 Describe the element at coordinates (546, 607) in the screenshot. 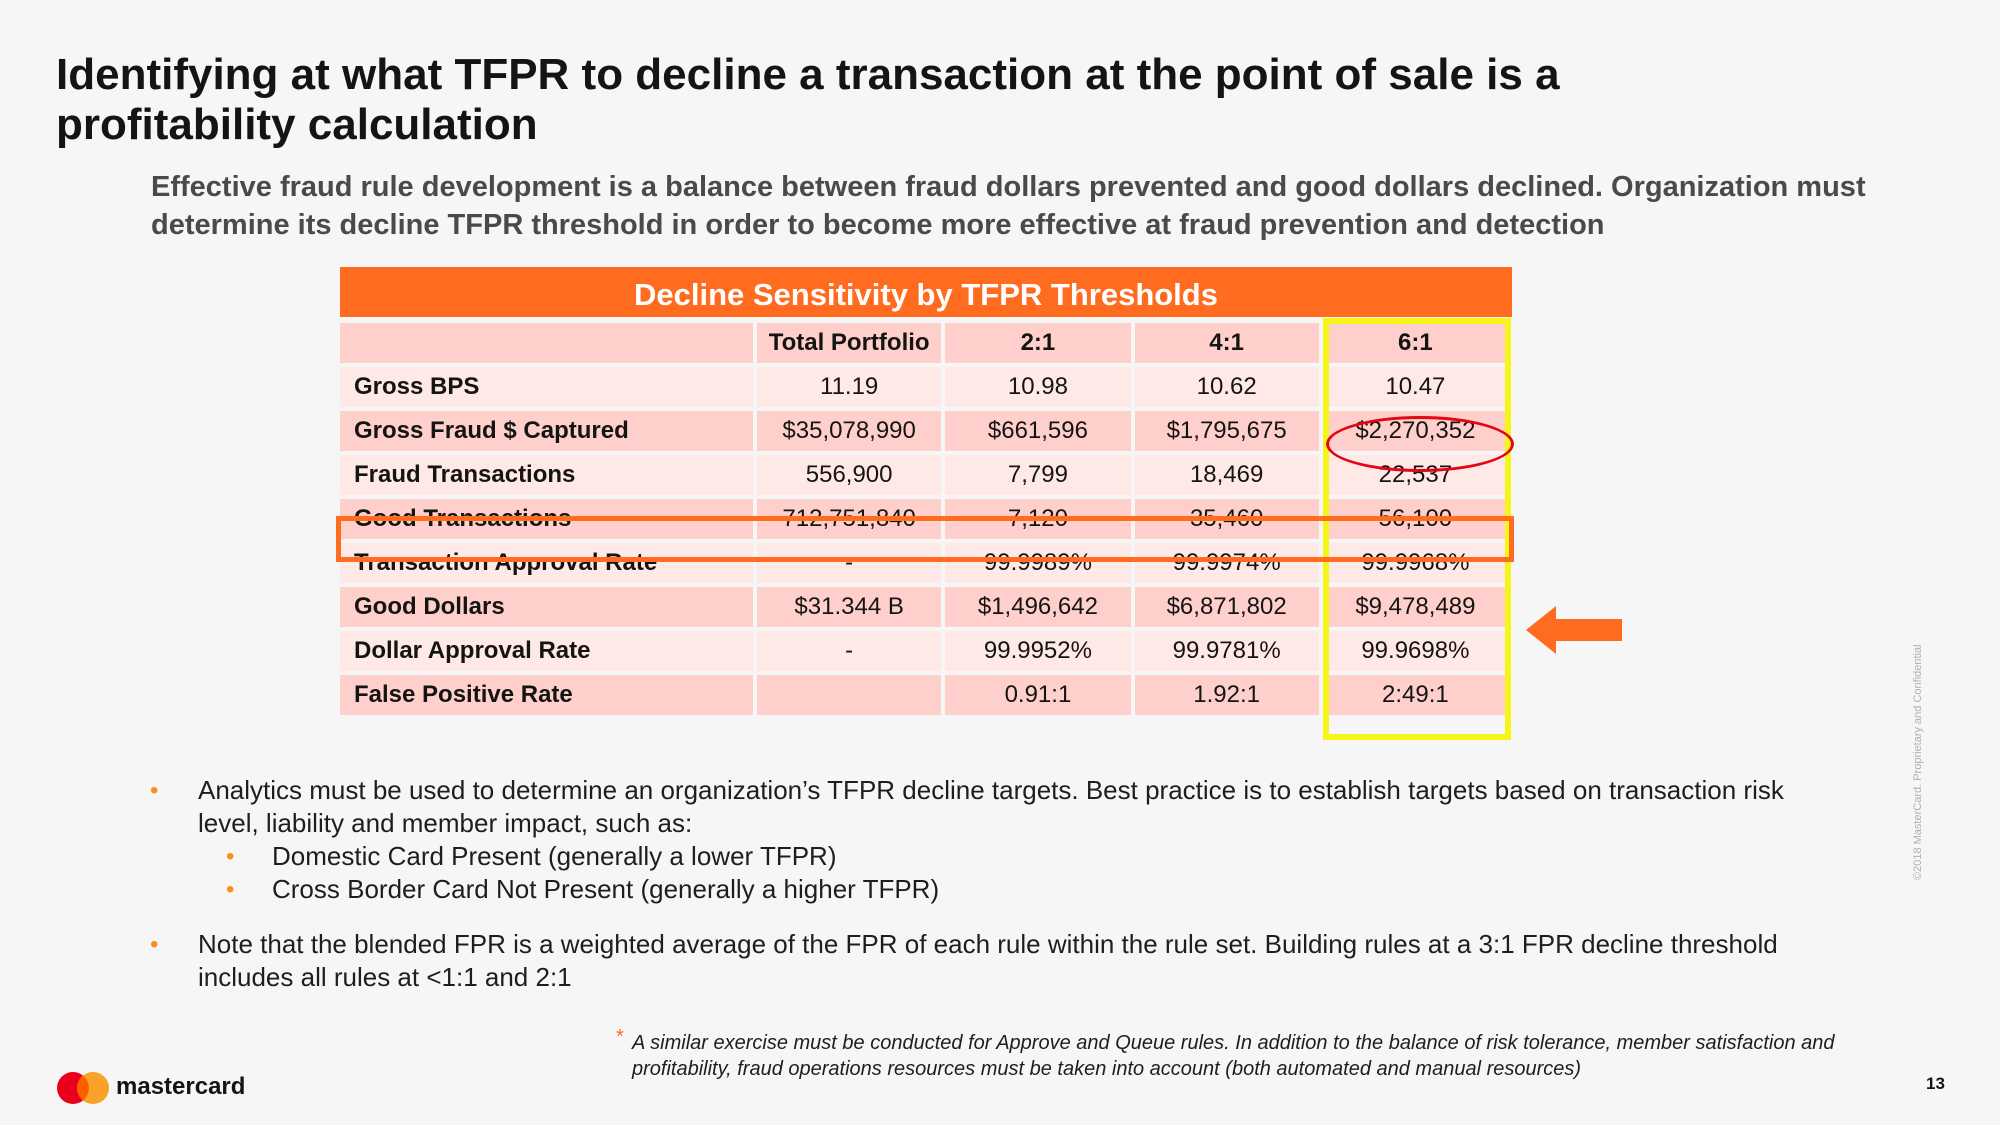

I see `row-label: Good Dollars` at that location.